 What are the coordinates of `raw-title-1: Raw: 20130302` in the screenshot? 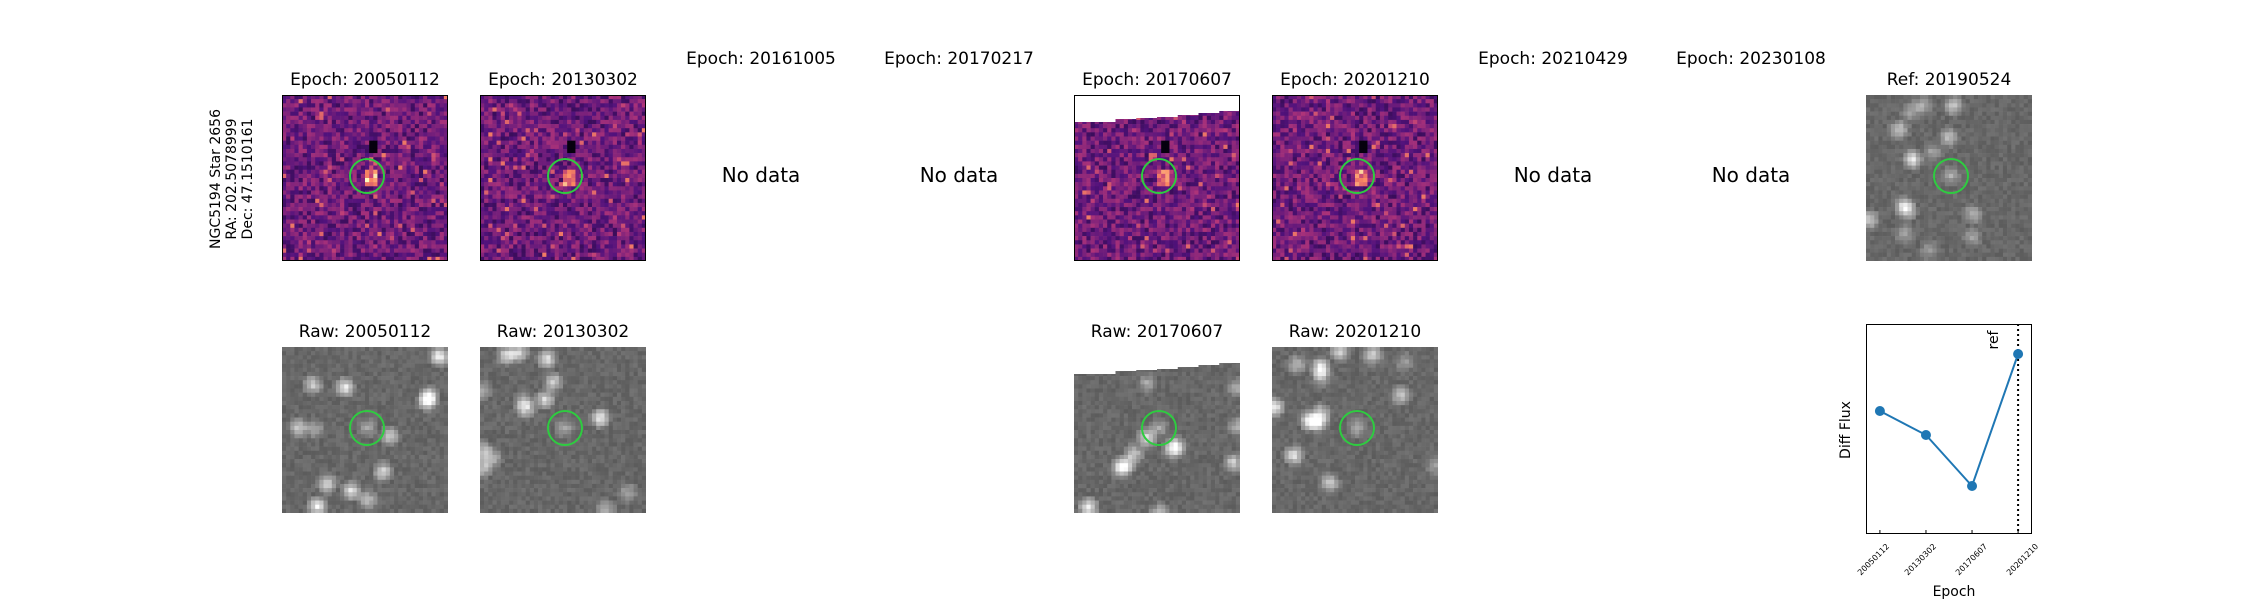 It's located at (563, 332).